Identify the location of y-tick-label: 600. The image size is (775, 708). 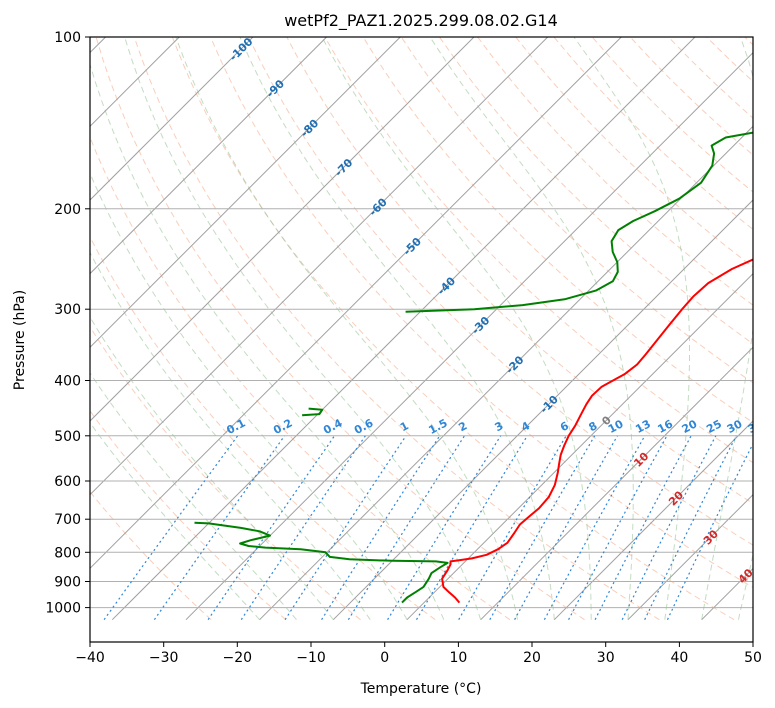
(67, 482).